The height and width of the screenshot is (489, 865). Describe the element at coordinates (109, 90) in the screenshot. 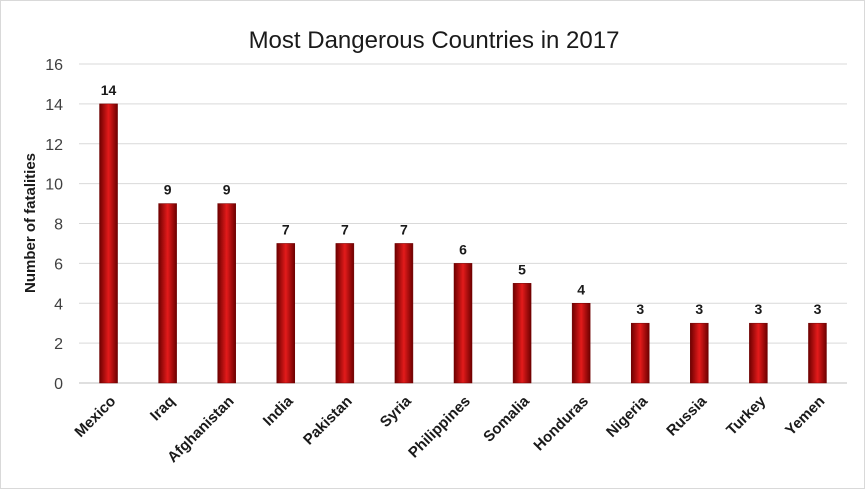

I see `data-label: 14` at that location.